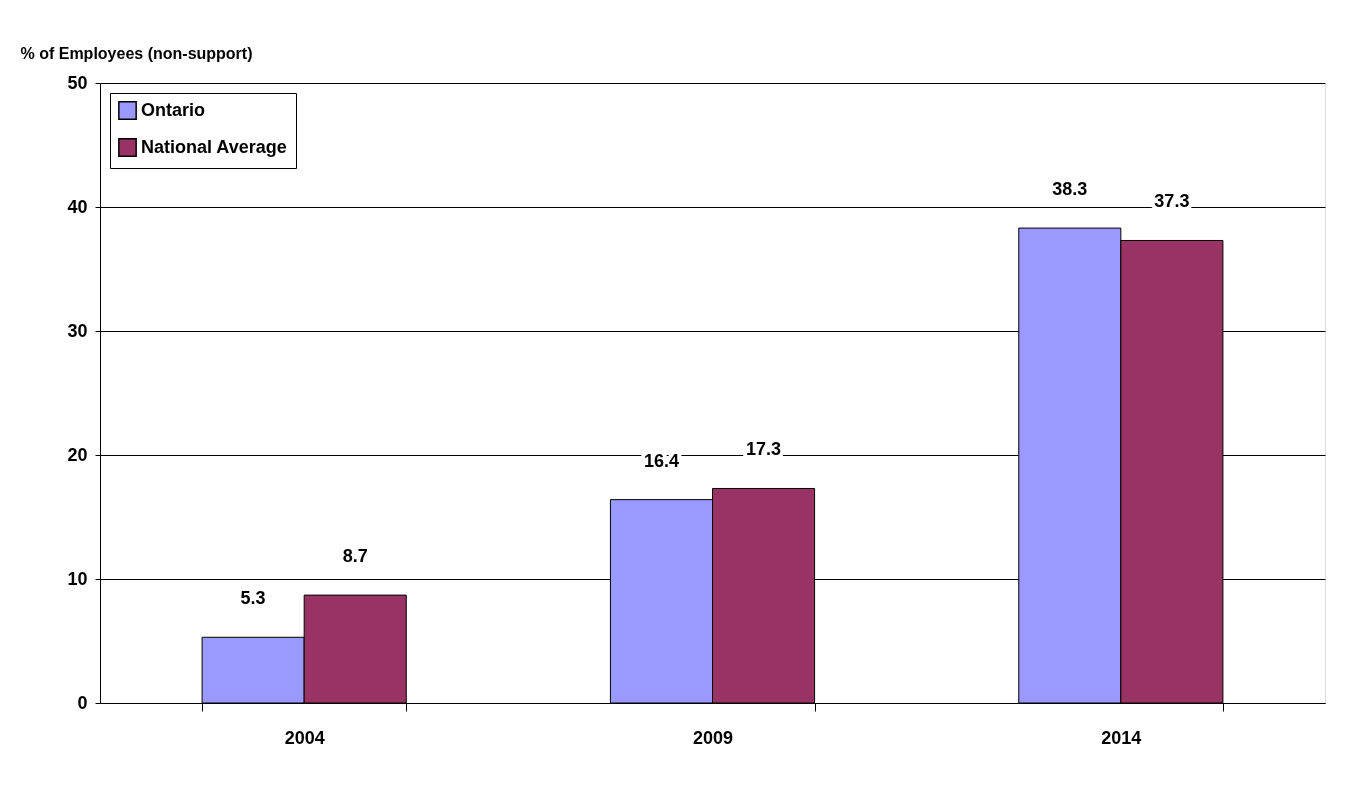  What do you see at coordinates (1121, 737) in the screenshot?
I see `x-tick-label: 2014` at bounding box center [1121, 737].